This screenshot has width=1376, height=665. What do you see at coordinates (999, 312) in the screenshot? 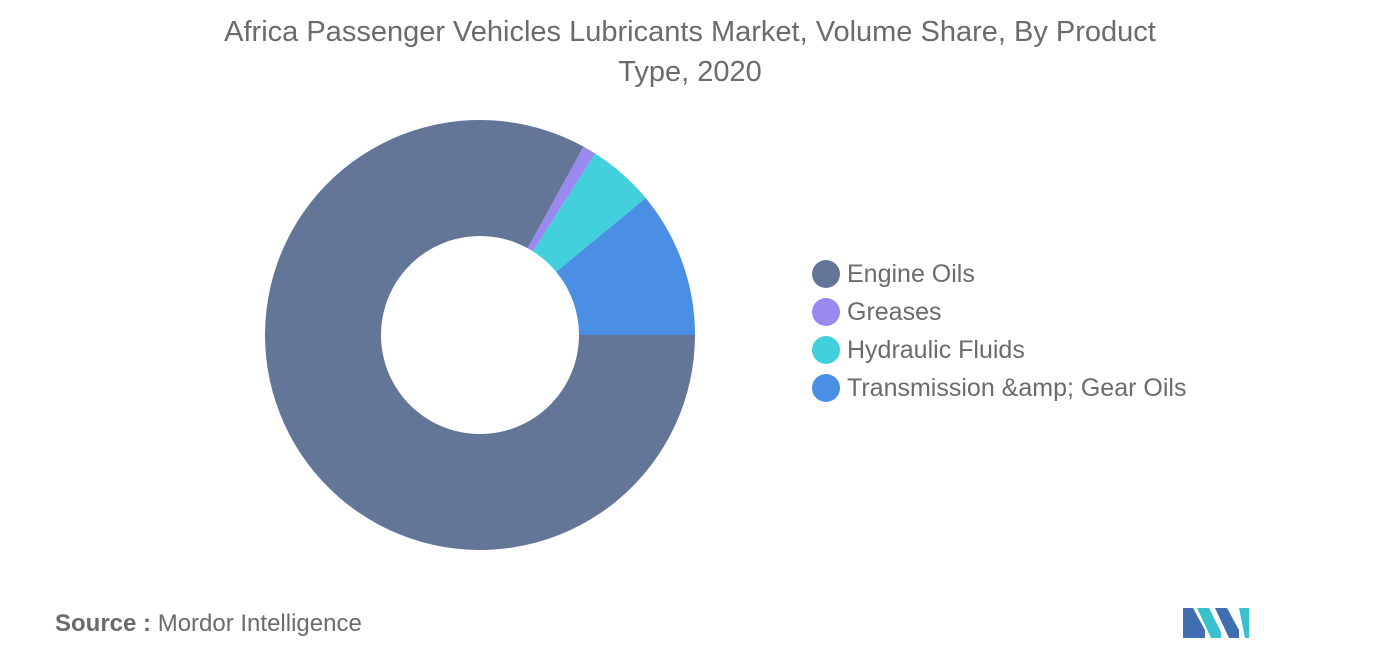
I see `legend-item: Greases` at bounding box center [999, 312].